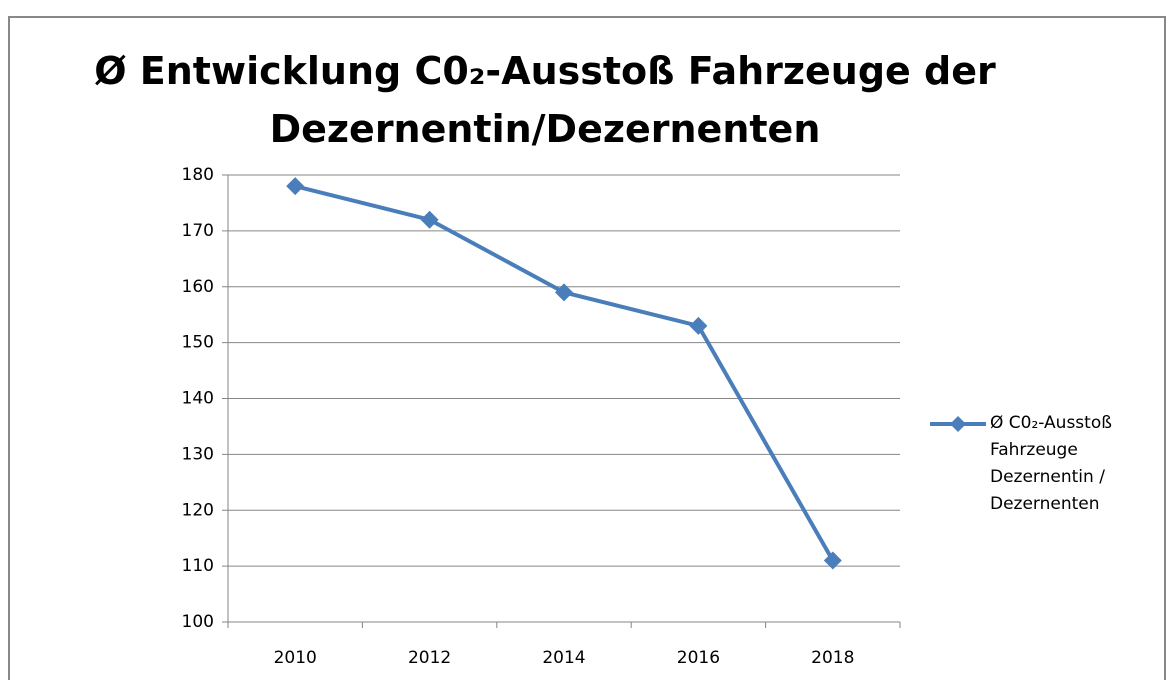 The width and height of the screenshot is (1167, 680). I want to click on x-tick-label: 2014, so click(563, 658).